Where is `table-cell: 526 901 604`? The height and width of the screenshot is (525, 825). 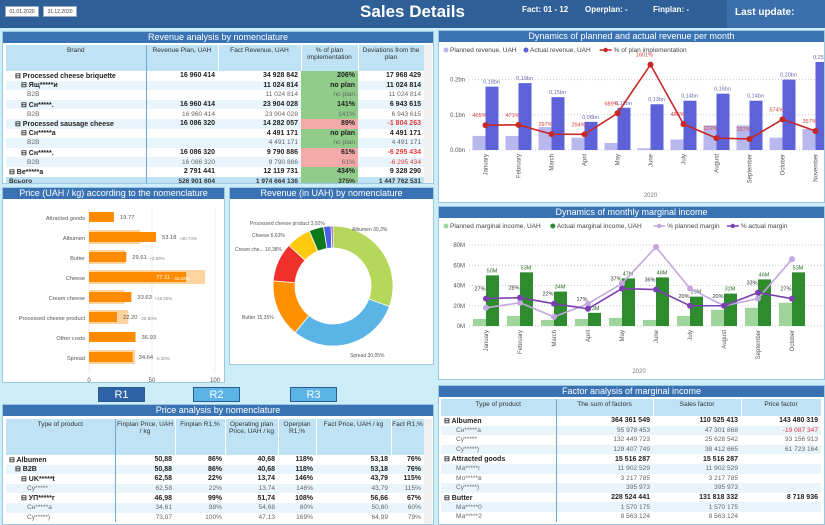 table-cell: 526 901 604 is located at coordinates (182, 179).